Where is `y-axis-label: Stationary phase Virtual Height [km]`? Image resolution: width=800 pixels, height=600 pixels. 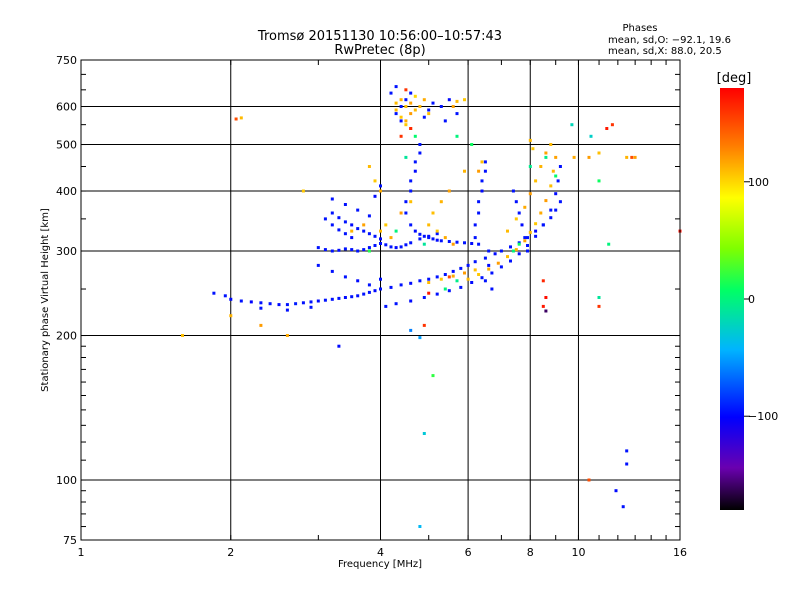 y-axis-label: Stationary phase Virtual Height [km] is located at coordinates (45, 300).